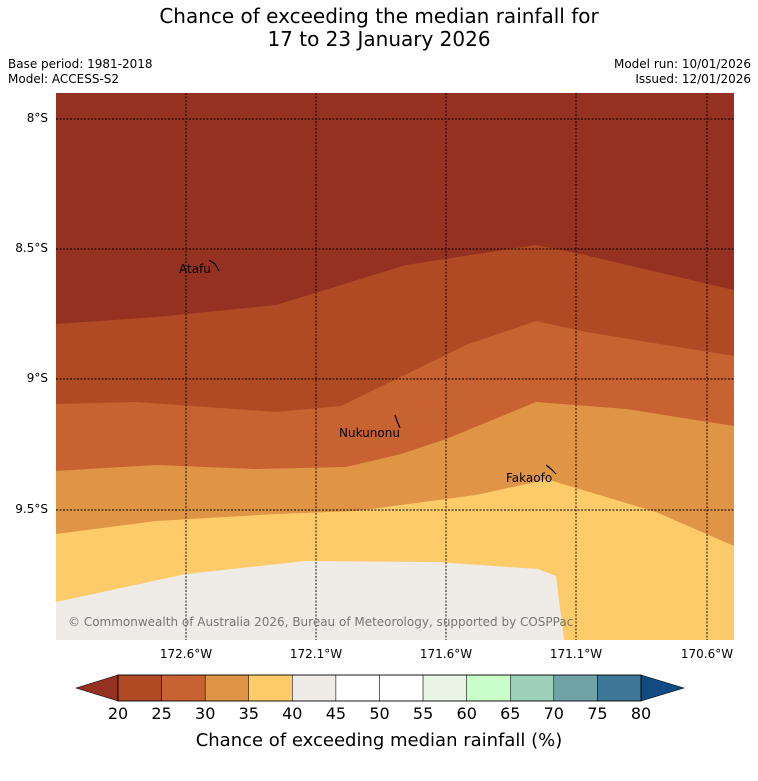  Describe the element at coordinates (423, 713) in the screenshot. I see `colorbar-tick: 55` at that location.